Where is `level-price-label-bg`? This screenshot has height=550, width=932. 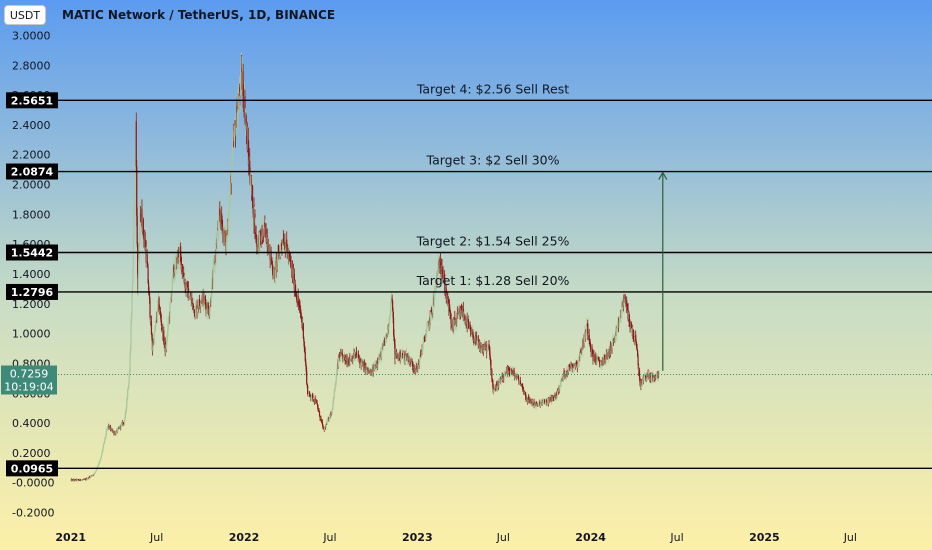
level-price-label-bg is located at coordinates (32, 171).